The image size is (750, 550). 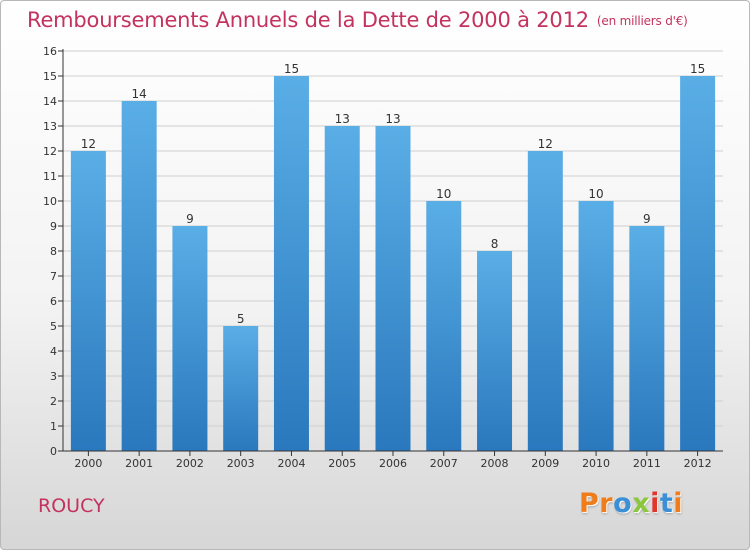 What do you see at coordinates (606, 503) in the screenshot?
I see `logo-letter: r` at bounding box center [606, 503].